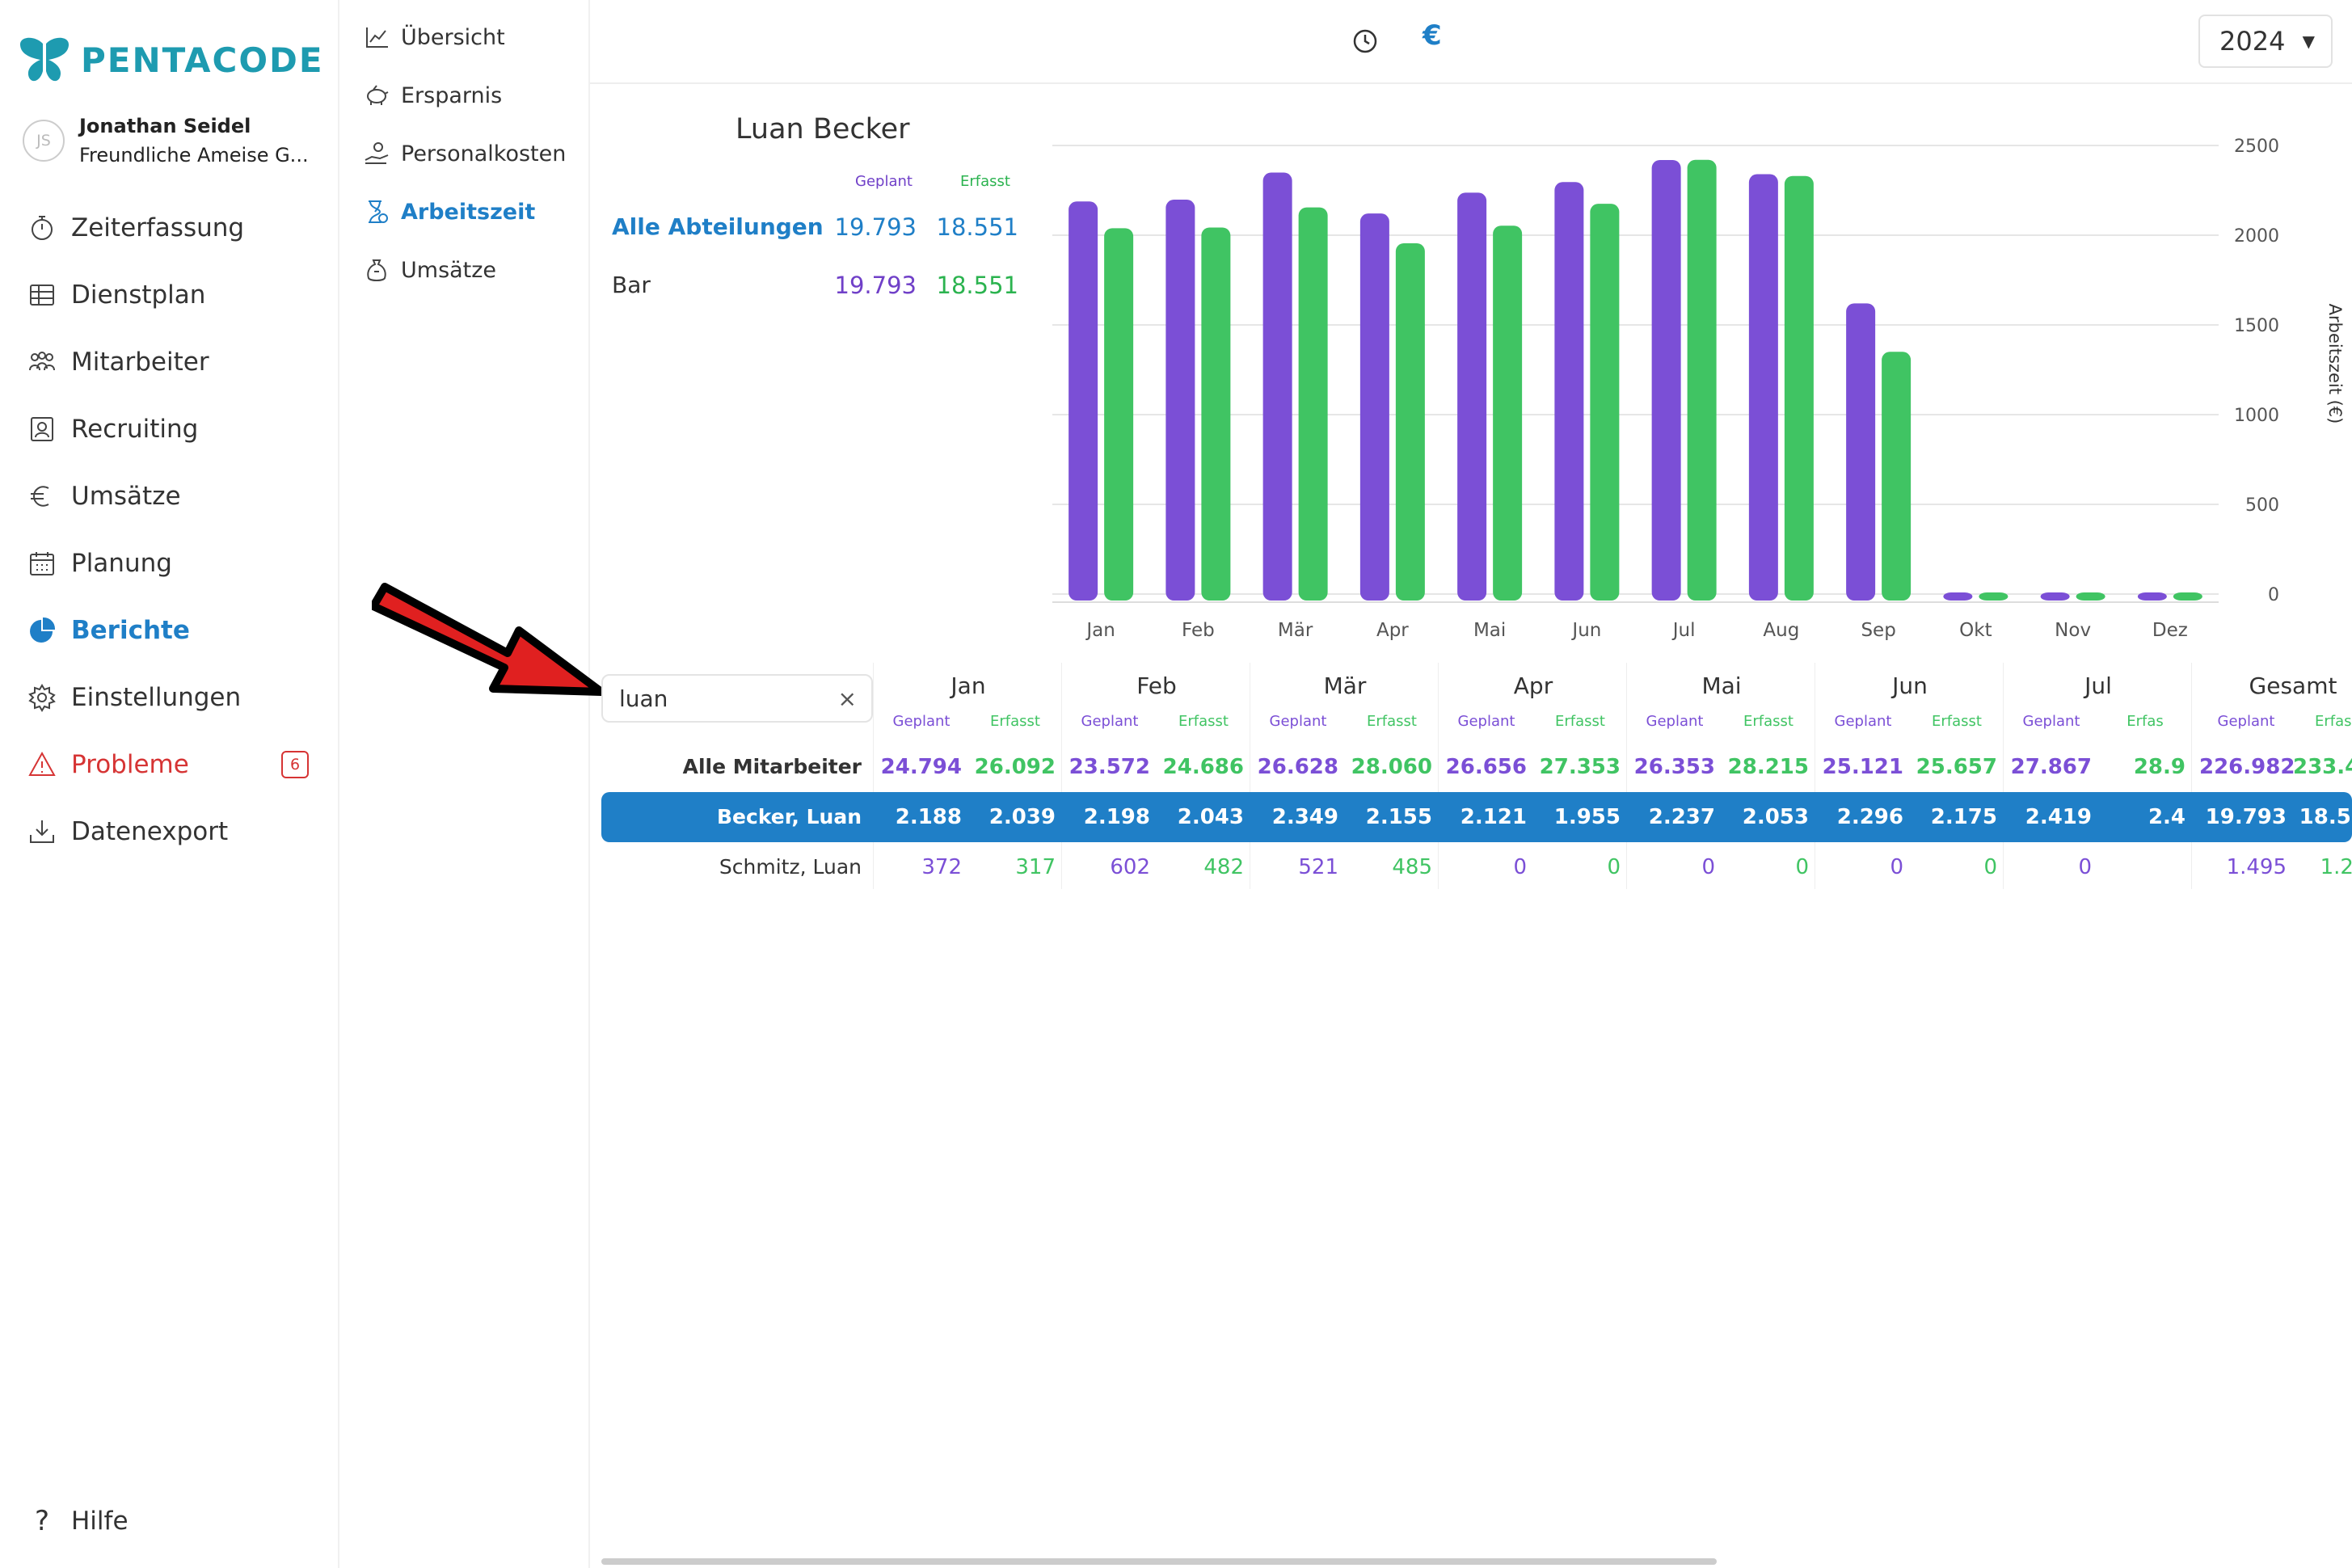 This screenshot has width=2352, height=1568. I want to click on nav-item-einstellungen: Einstellungen, so click(171, 697).